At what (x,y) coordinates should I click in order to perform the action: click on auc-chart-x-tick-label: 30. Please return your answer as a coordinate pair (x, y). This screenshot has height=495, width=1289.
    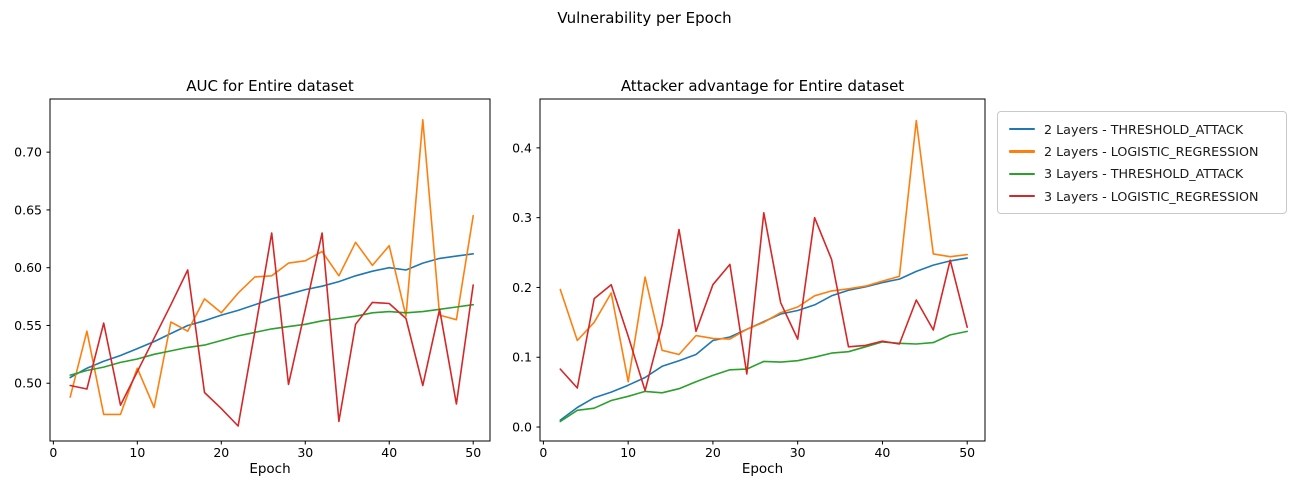
    Looking at the image, I should click on (305, 452).